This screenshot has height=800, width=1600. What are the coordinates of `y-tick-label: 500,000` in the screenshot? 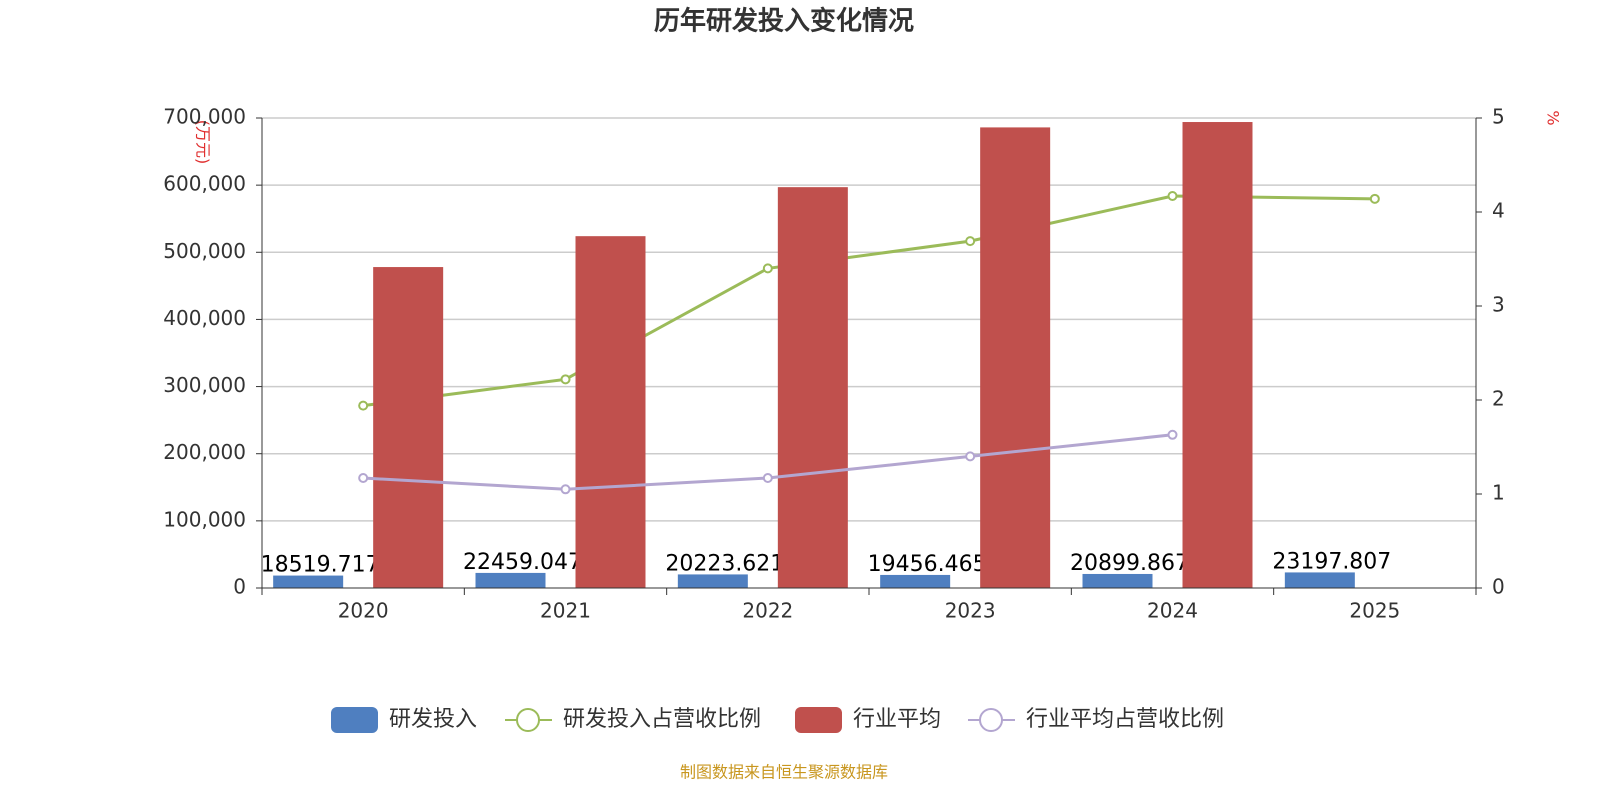 It's located at (204, 251).